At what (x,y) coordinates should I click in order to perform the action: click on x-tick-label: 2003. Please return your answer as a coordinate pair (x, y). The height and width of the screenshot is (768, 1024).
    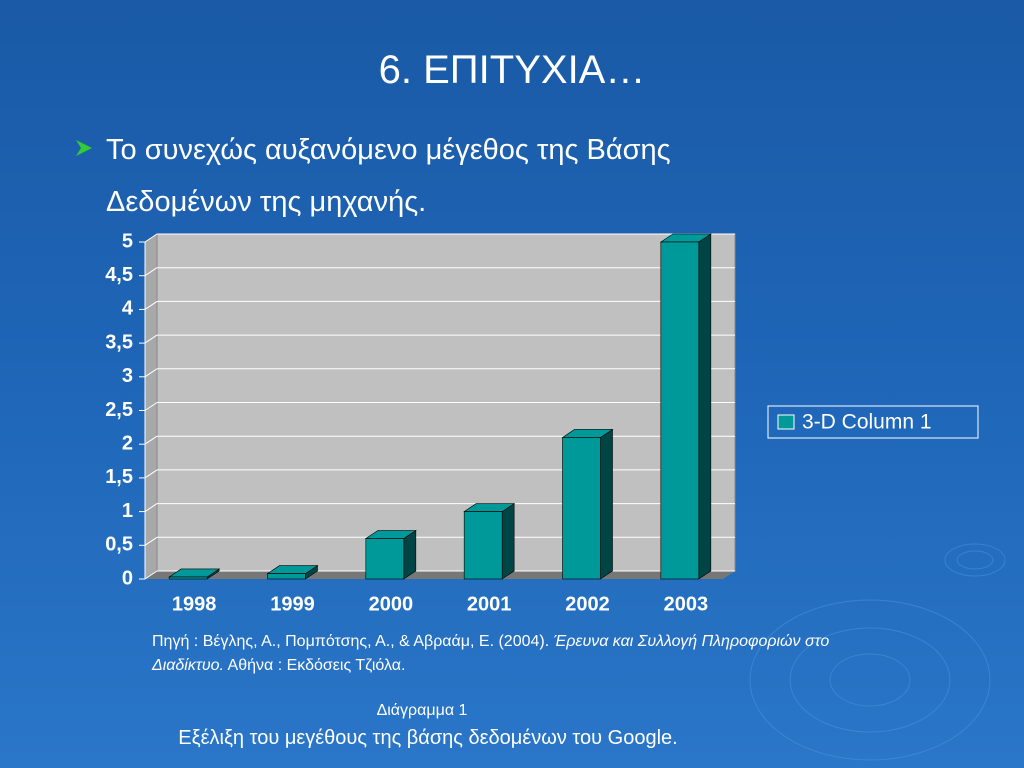
    Looking at the image, I should click on (686, 604).